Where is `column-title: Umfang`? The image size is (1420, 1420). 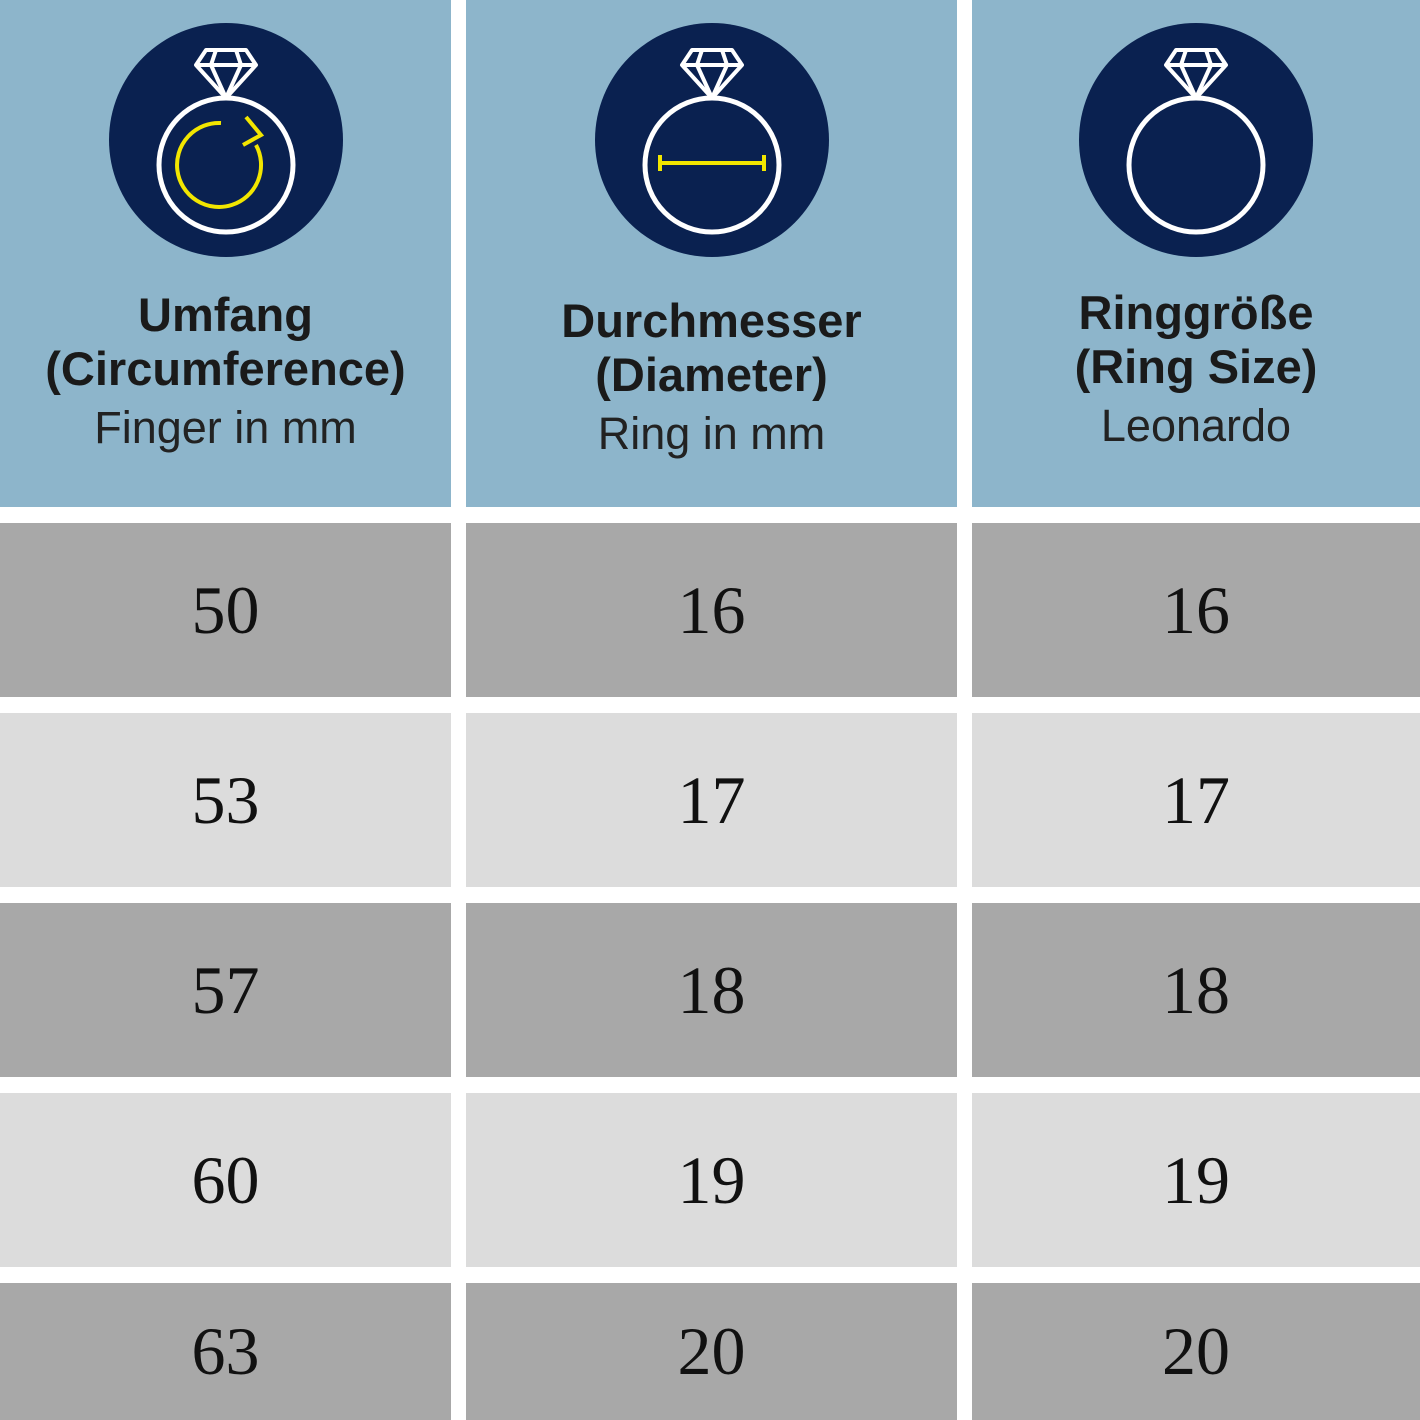
column-title: Umfang is located at coordinates (225, 314).